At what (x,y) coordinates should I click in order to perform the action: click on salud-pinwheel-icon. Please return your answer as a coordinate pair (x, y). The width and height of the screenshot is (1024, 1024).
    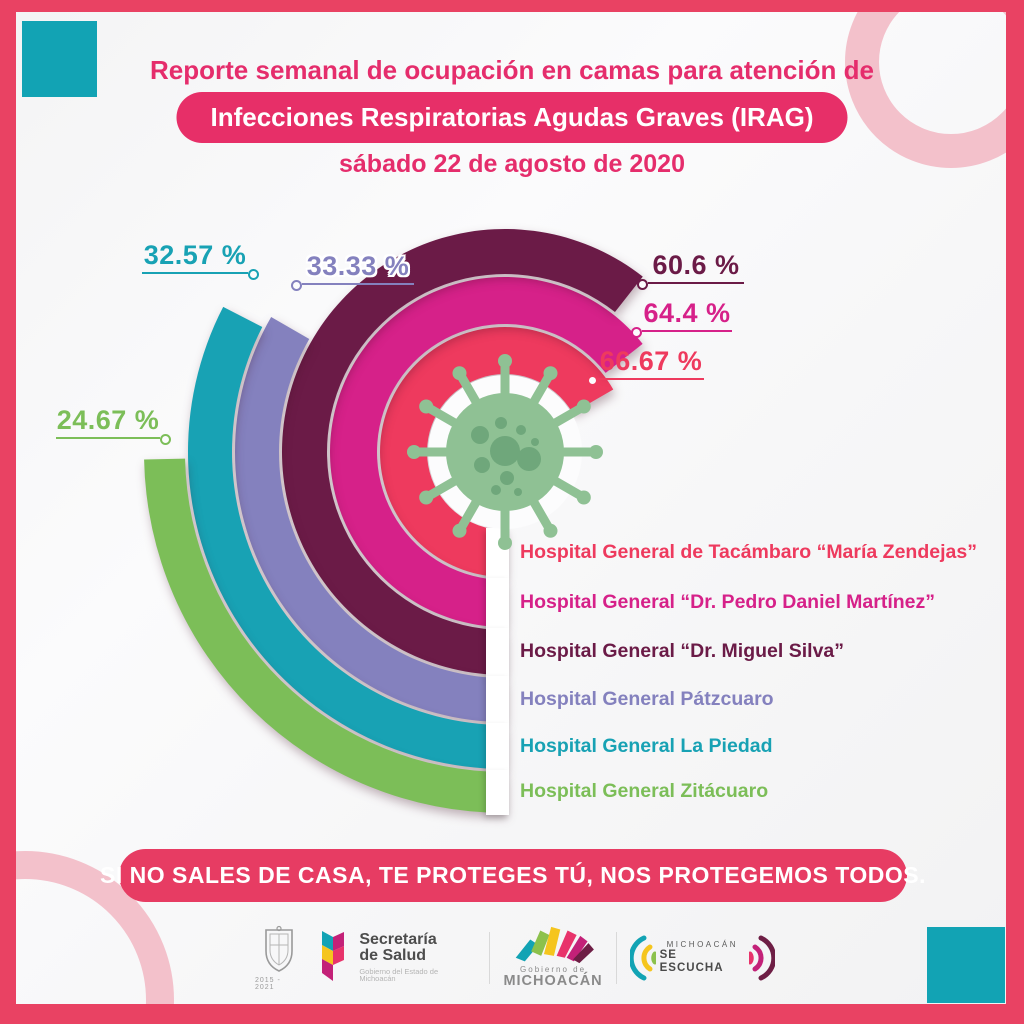
    Looking at the image, I should click on (333, 955).